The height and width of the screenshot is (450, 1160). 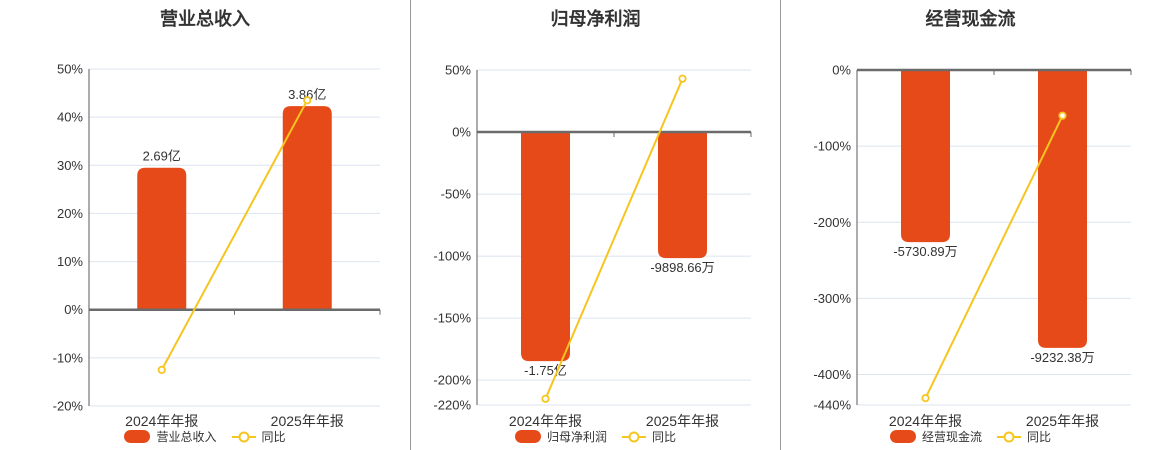 What do you see at coordinates (576, 437) in the screenshot?
I see `legend-bar-label: 归母净利润` at bounding box center [576, 437].